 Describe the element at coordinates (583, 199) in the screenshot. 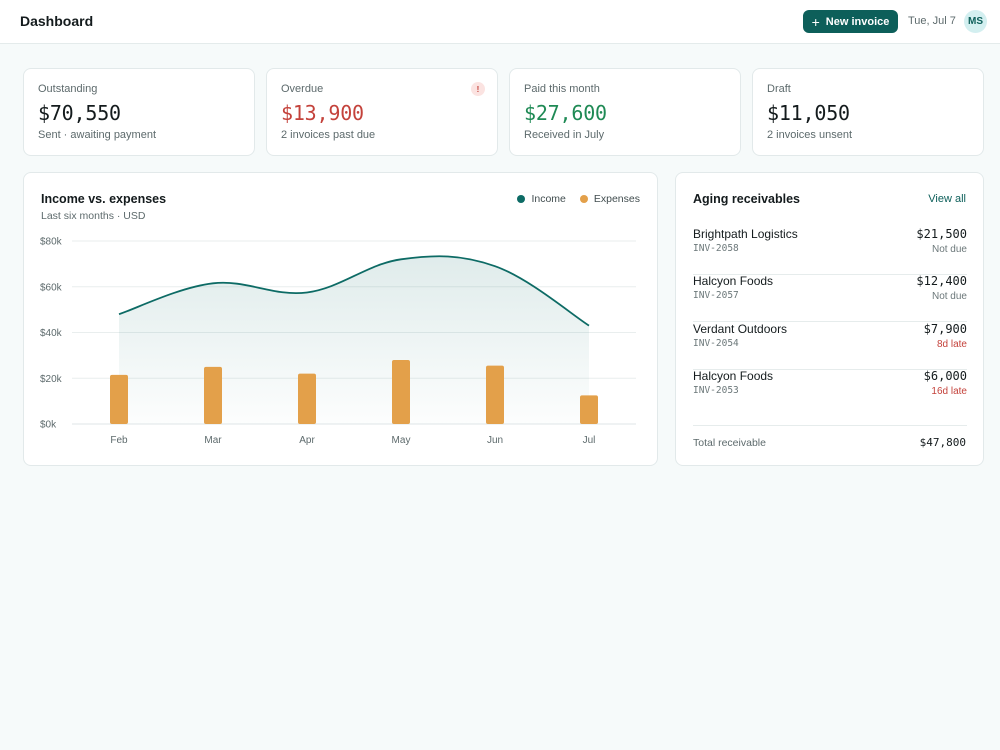

I see `expenses-dot-icon` at that location.